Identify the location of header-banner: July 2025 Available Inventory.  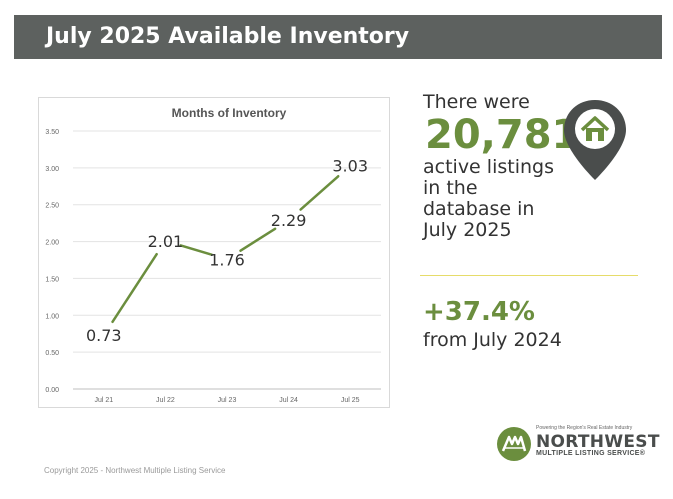
(338, 37).